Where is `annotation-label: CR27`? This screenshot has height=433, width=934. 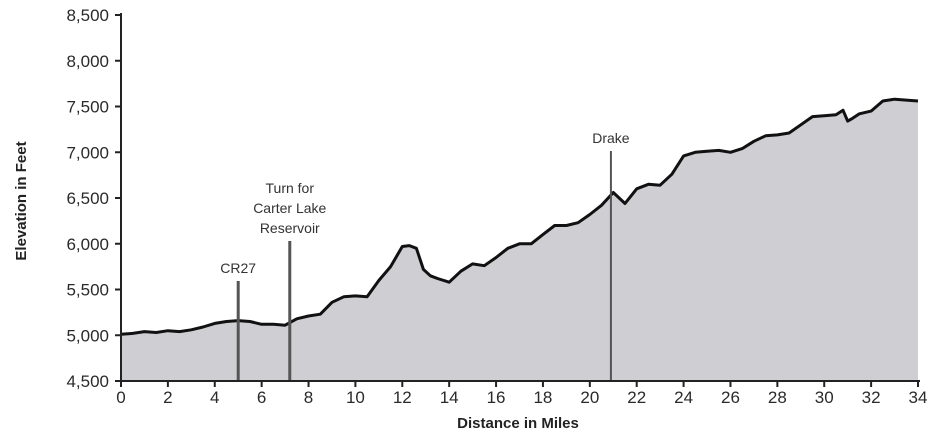 annotation-label: CR27 is located at coordinates (238, 268).